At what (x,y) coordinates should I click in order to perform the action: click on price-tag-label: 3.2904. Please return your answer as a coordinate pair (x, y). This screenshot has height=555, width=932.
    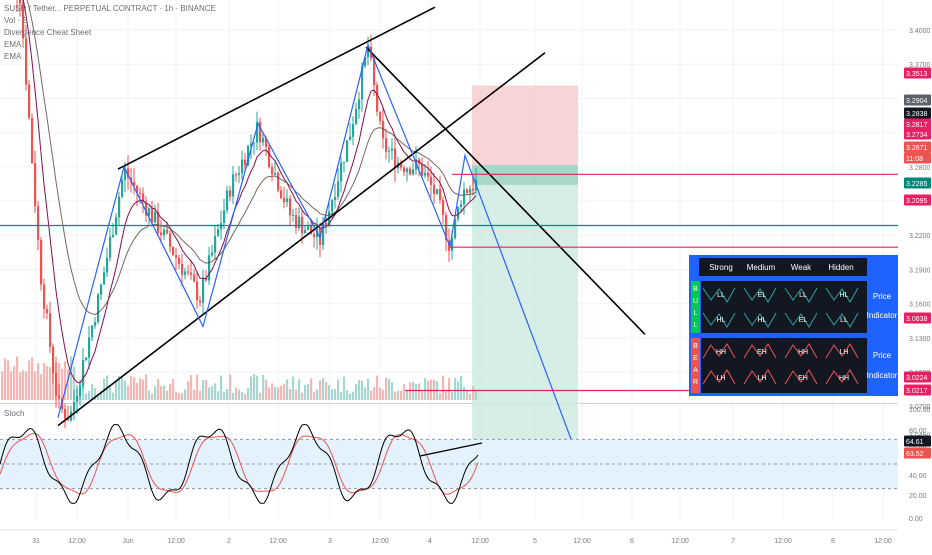
    Looking at the image, I should click on (917, 101).